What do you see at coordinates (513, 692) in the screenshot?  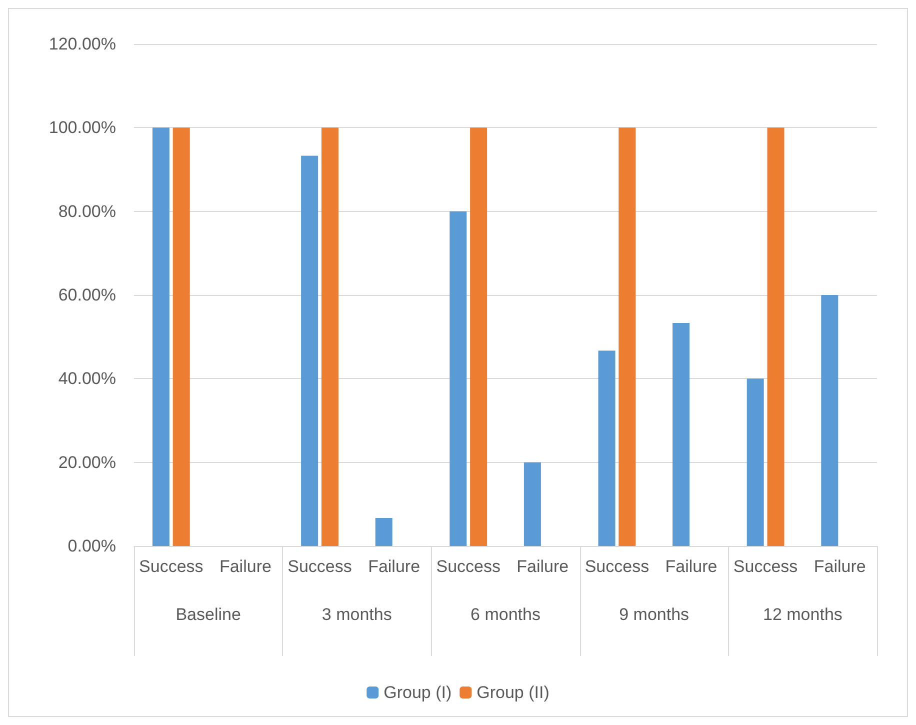 I see `legend-label: Group (II)` at bounding box center [513, 692].